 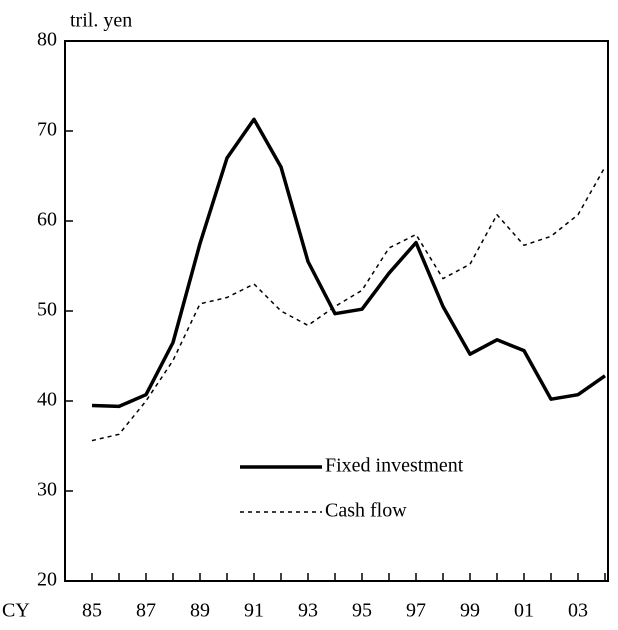 I want to click on x-tick-label: 97, so click(x=416, y=611).